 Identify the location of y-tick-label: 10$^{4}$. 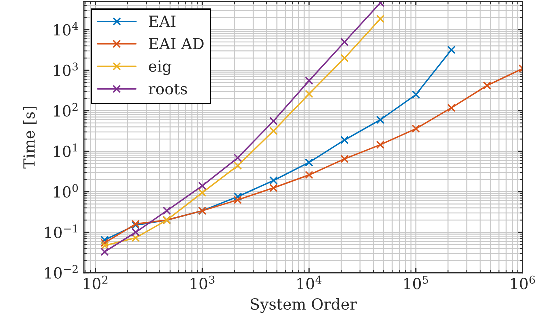
(66, 29).